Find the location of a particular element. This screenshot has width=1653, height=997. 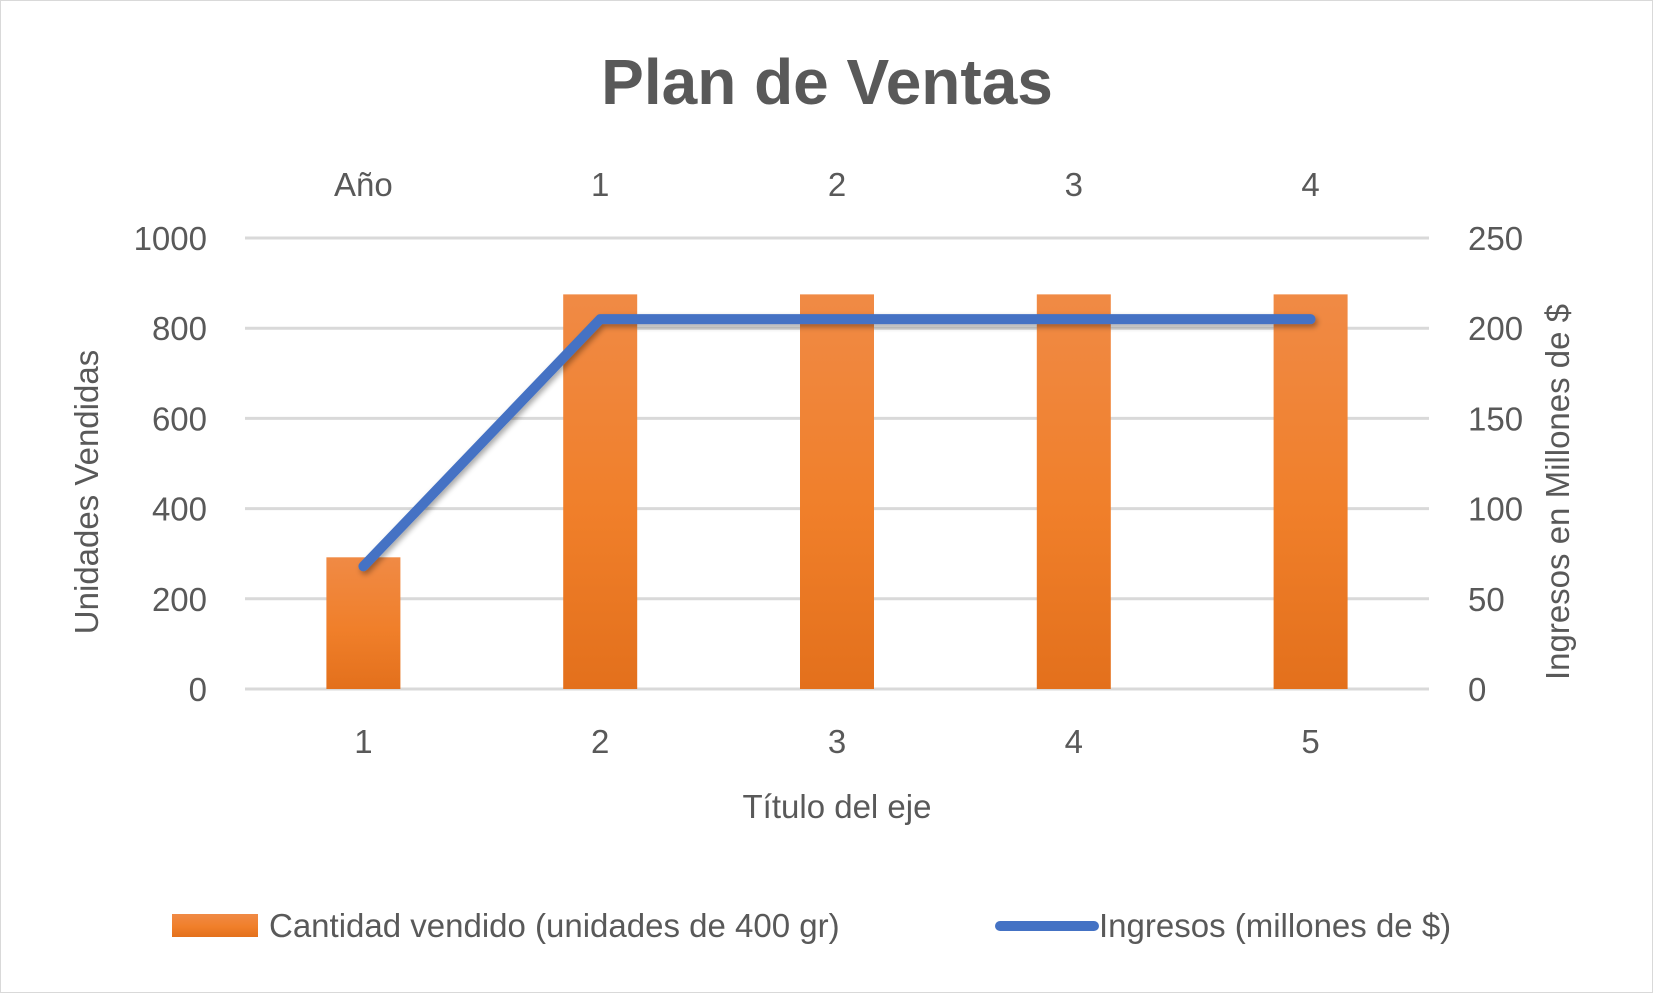

y2-tick-label: 100 is located at coordinates (1495, 509).